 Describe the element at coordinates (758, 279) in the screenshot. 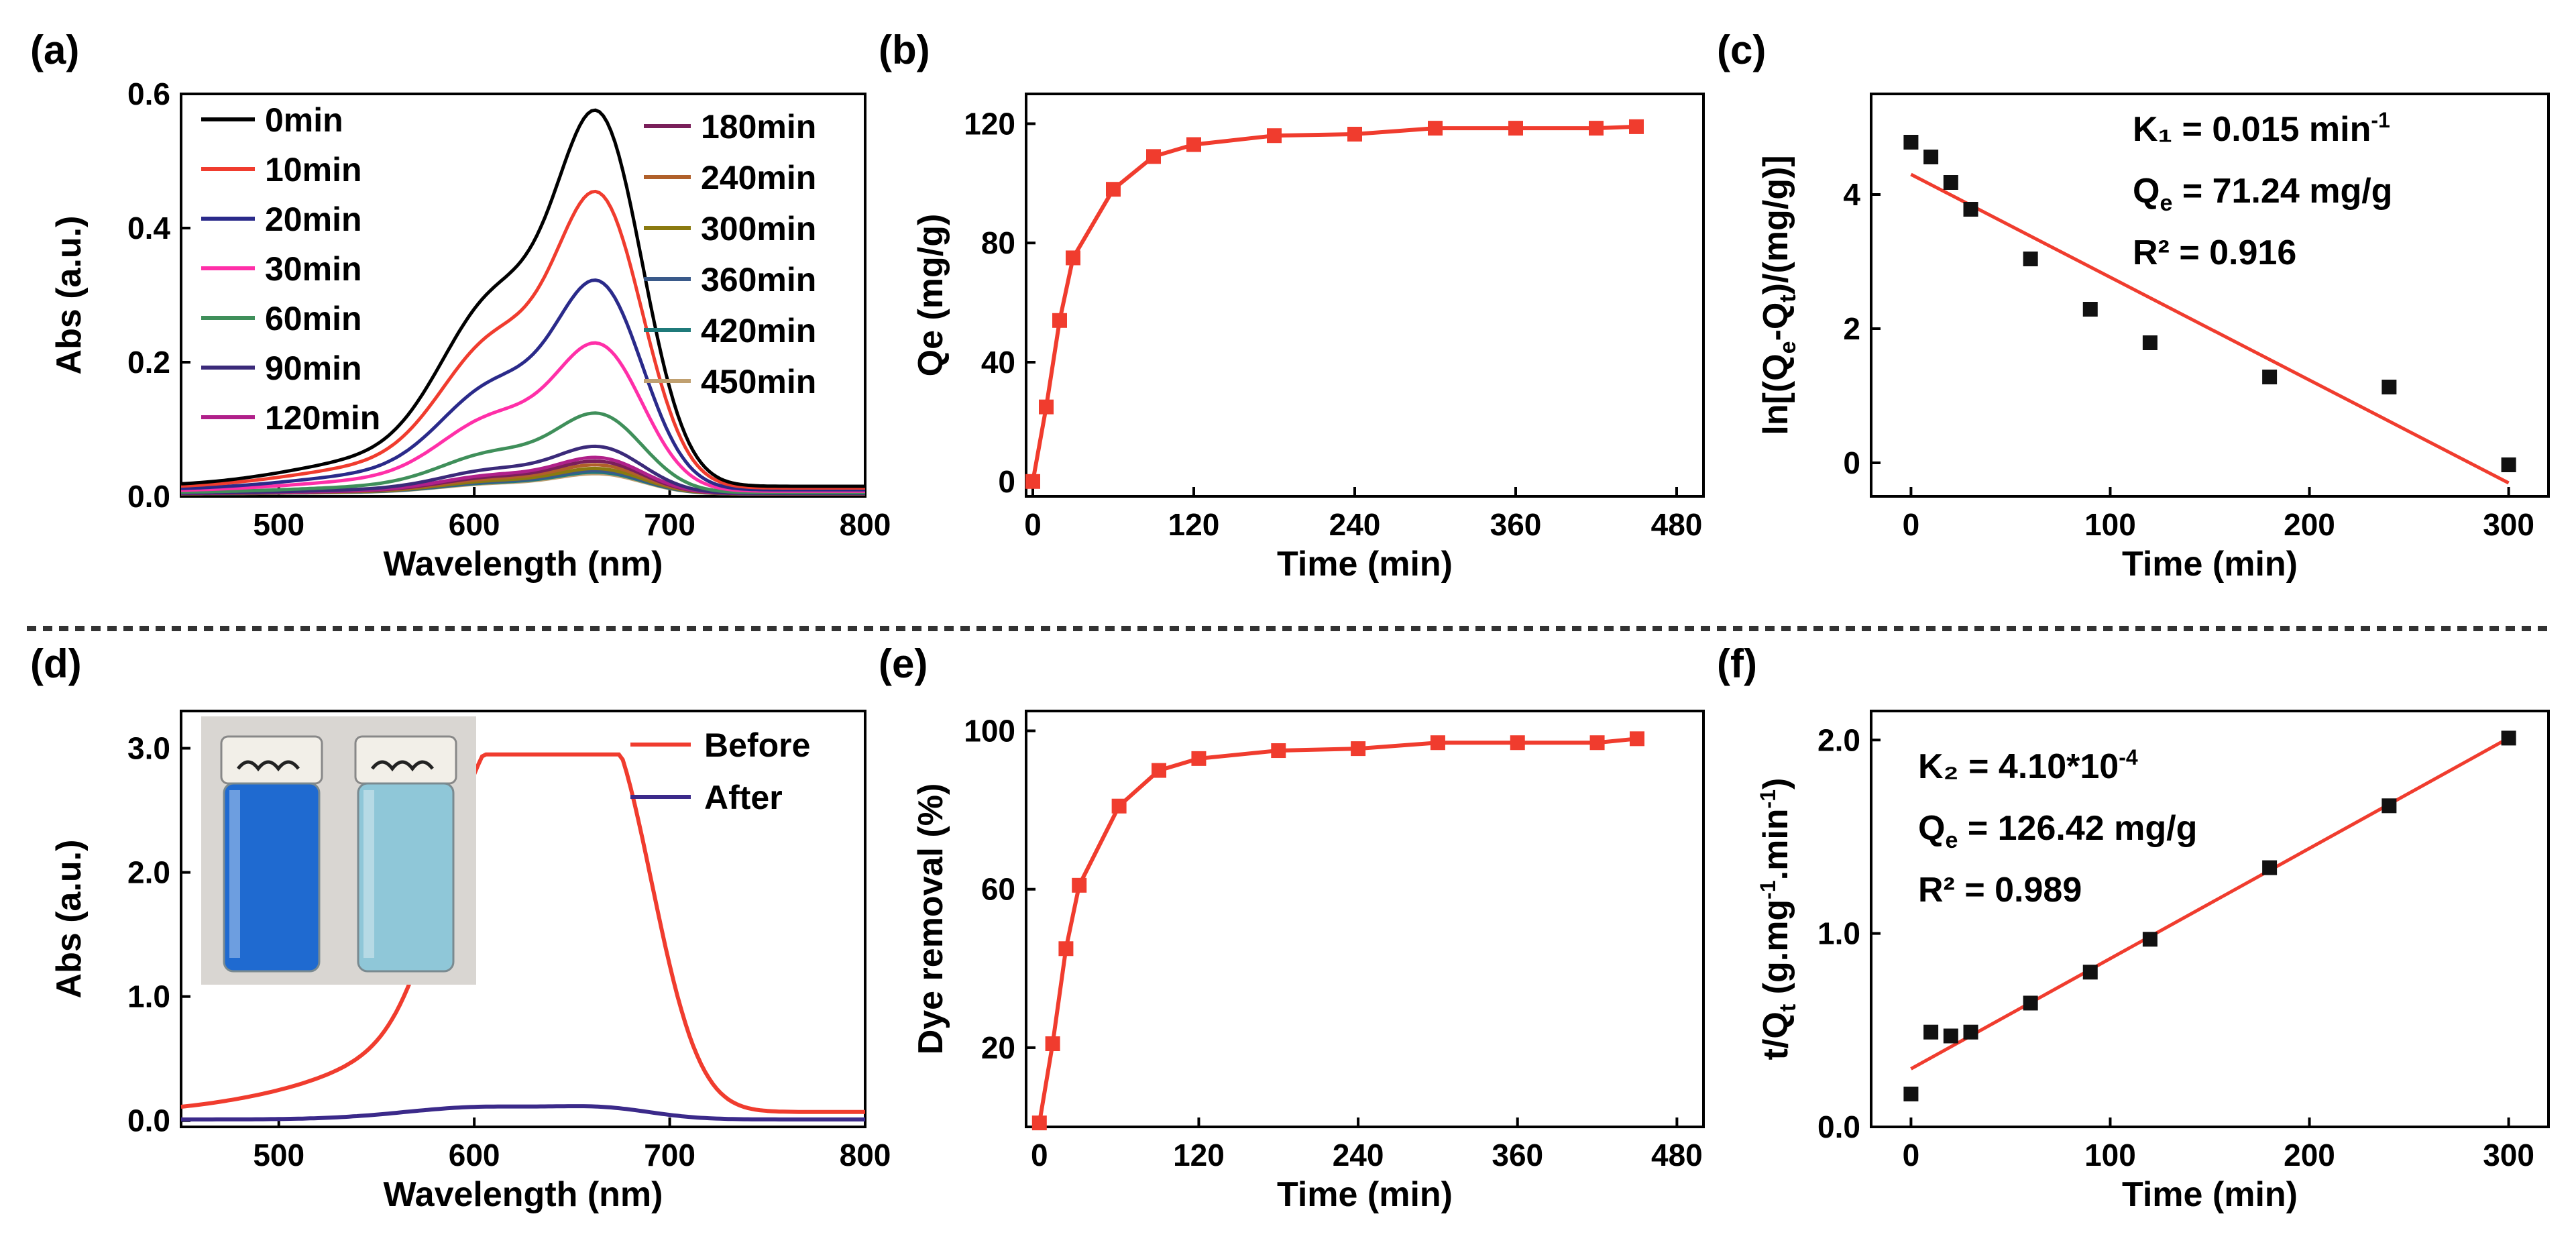

I see `legend-label-360min: 360min` at that location.